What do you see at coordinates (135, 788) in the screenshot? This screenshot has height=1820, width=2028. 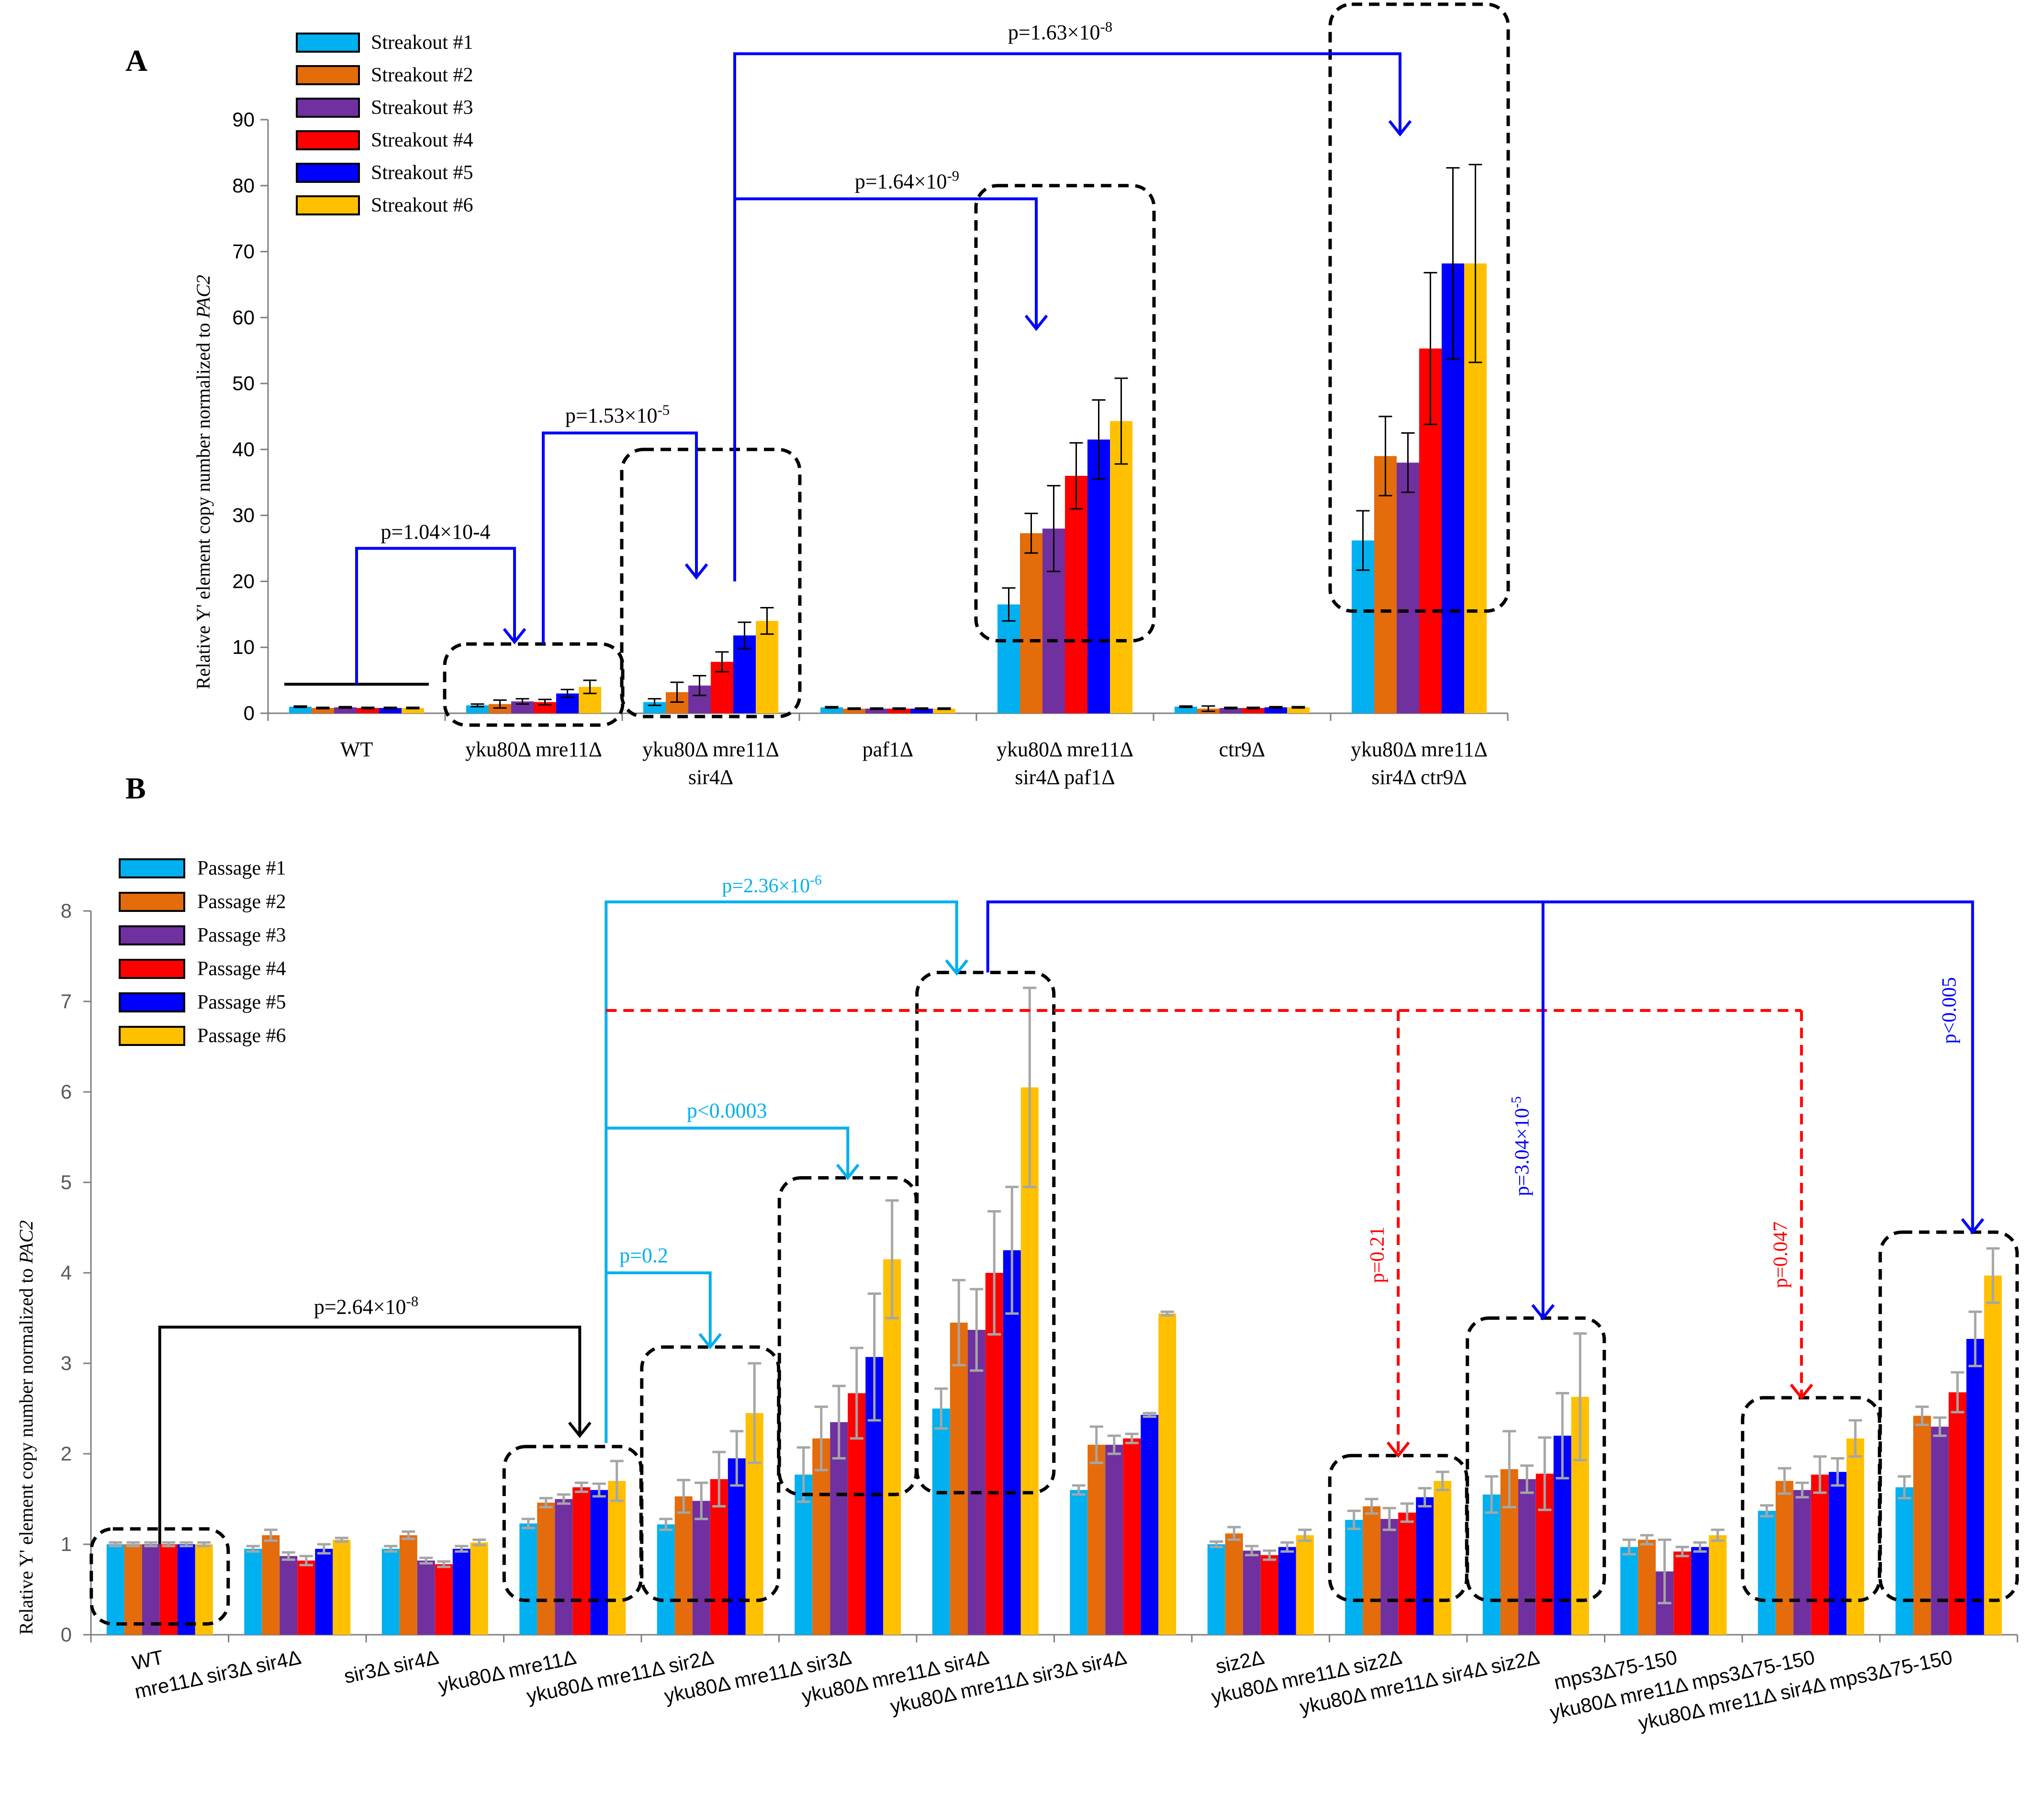 I see `panel-b-label: B` at bounding box center [135, 788].